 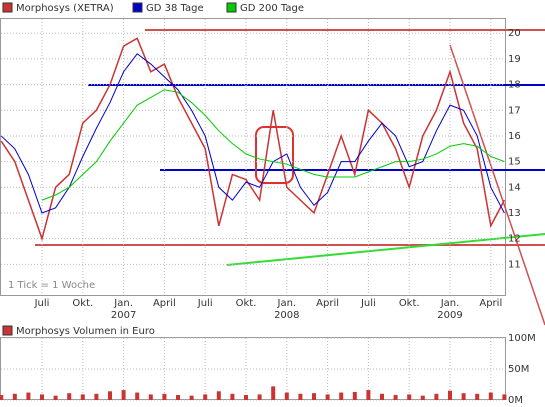 I want to click on y-tick-label: 13, so click(x=514, y=213).